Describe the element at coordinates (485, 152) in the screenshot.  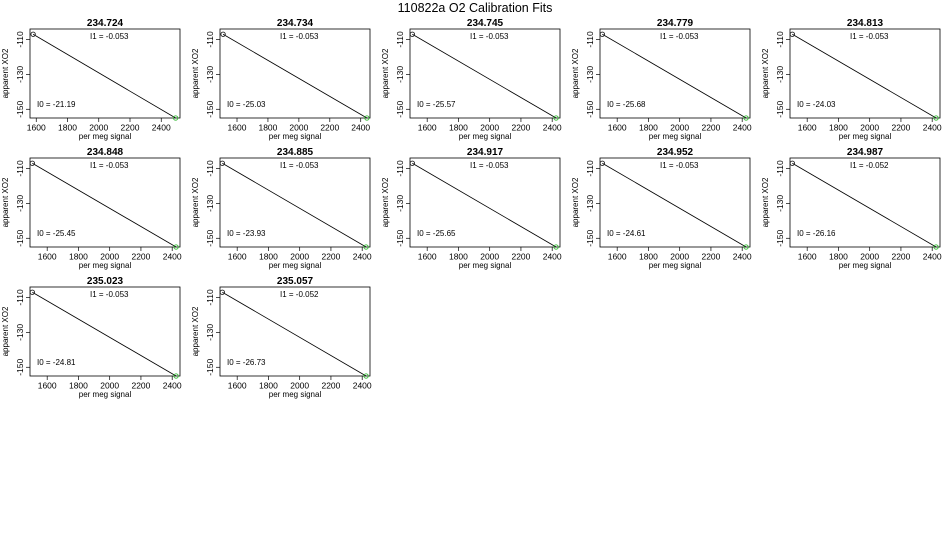
I see `panel-title: 234.917` at that location.